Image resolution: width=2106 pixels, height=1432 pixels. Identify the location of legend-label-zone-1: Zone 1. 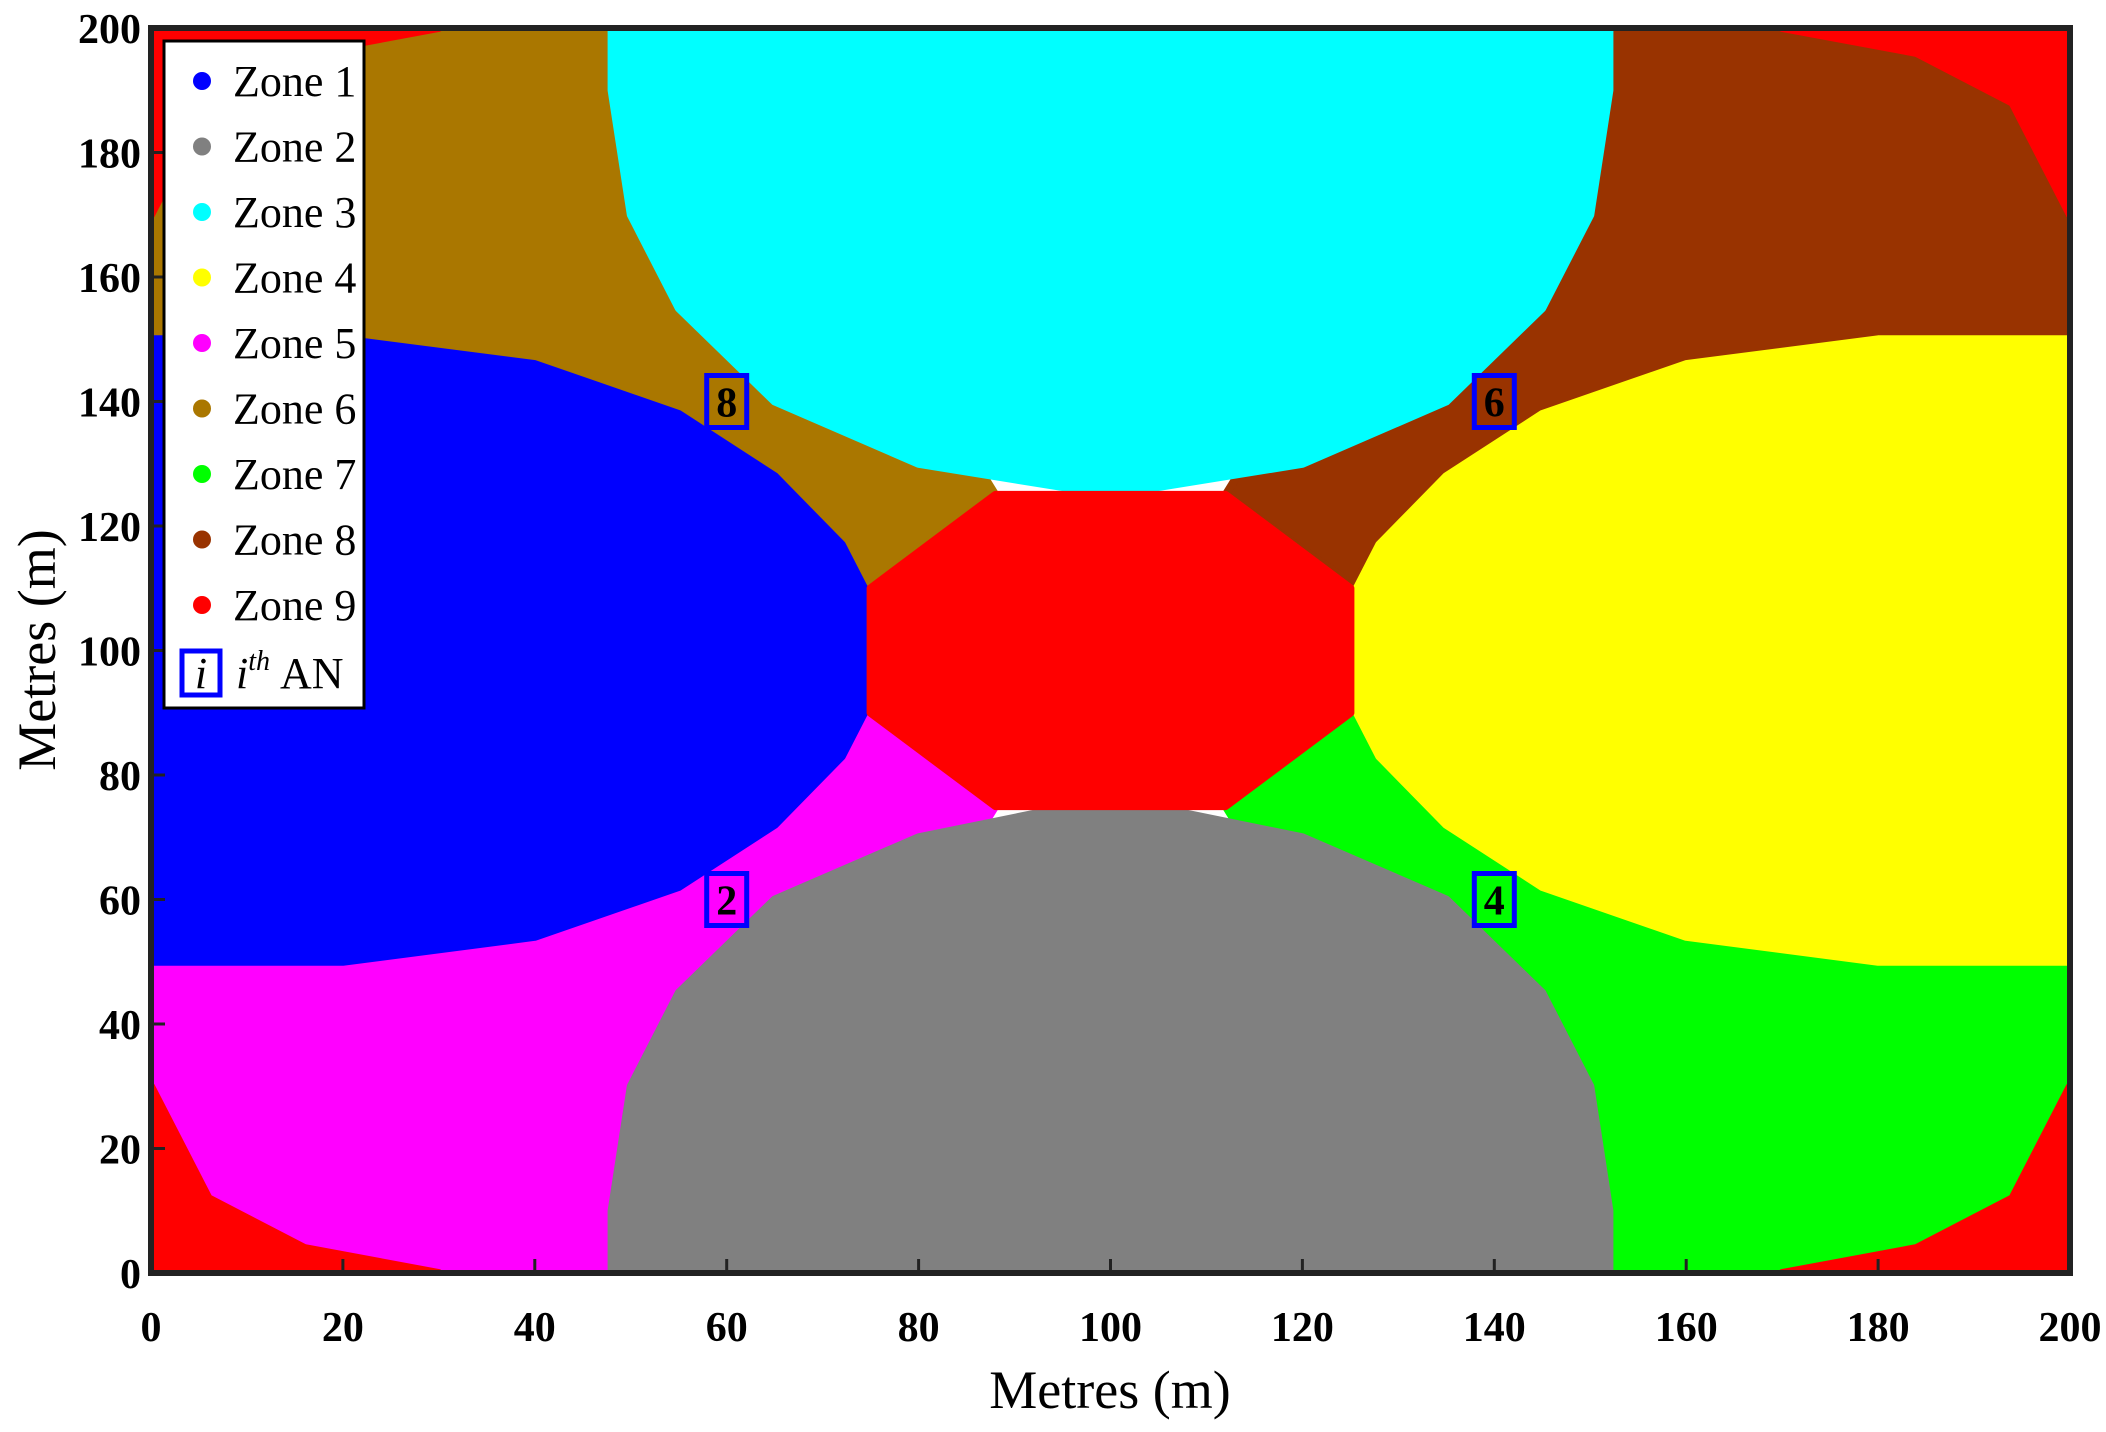
(294, 81).